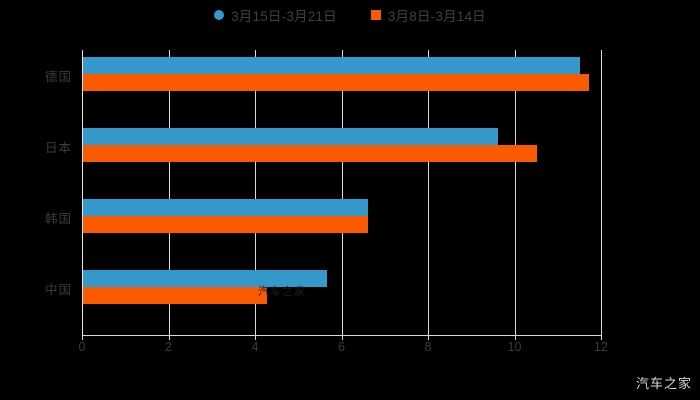  What do you see at coordinates (350, 15) in the screenshot?
I see `chart-legend: 3月15日-3月21日 3月8日-3月14日` at bounding box center [350, 15].